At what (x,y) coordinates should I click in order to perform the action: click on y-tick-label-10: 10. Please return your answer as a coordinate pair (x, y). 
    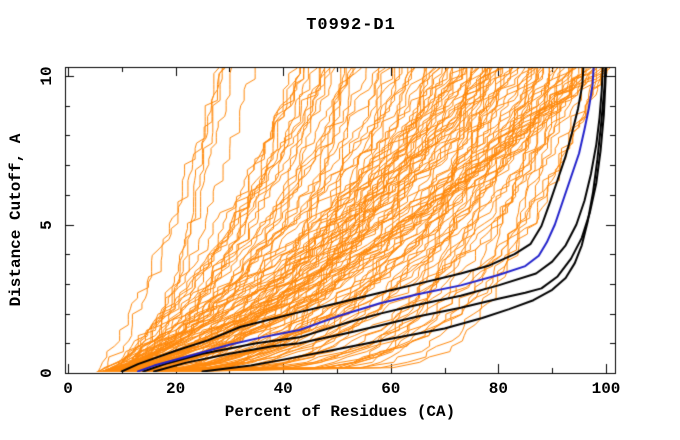
    Looking at the image, I should click on (47, 76).